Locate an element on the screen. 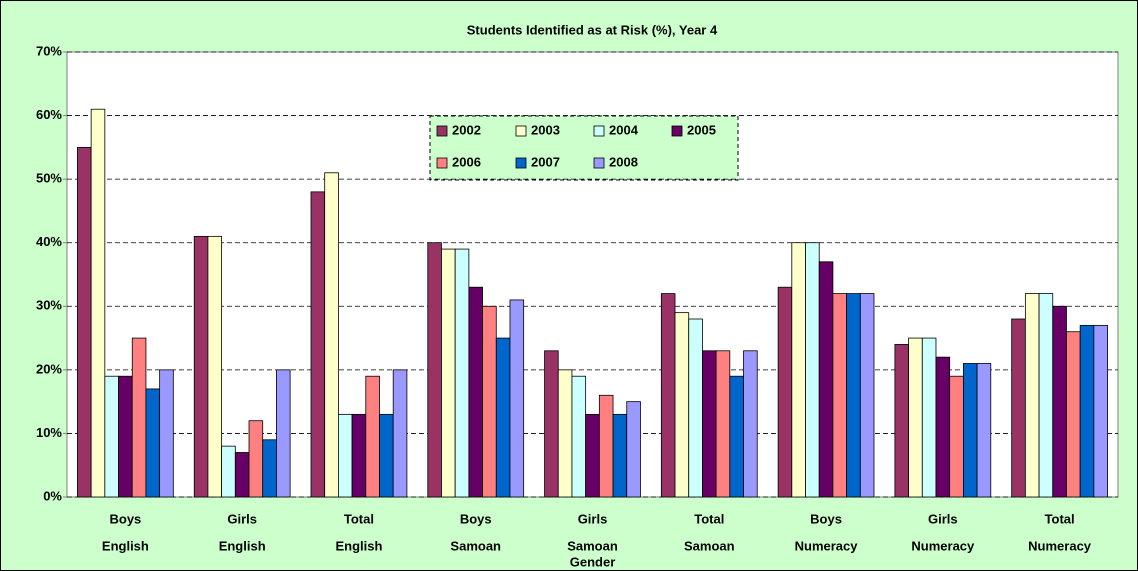 Image resolution: width=1138 pixels, height=571 pixels. y-tick-label: 50% is located at coordinates (49, 178).